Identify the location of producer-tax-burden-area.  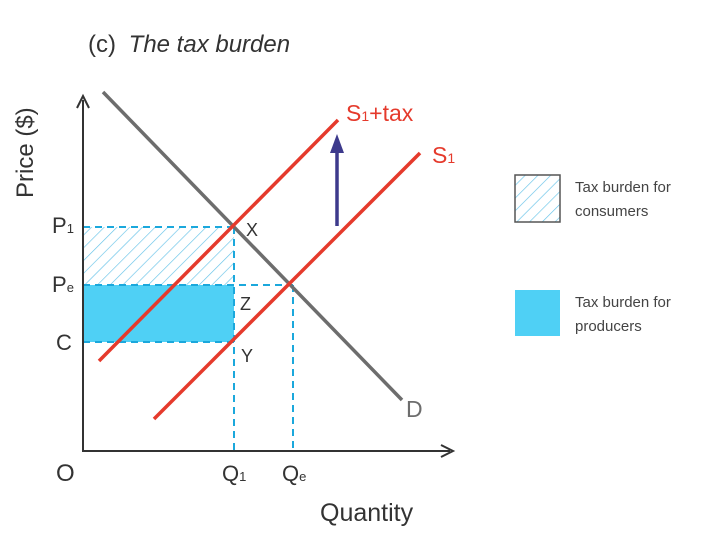
(158, 313).